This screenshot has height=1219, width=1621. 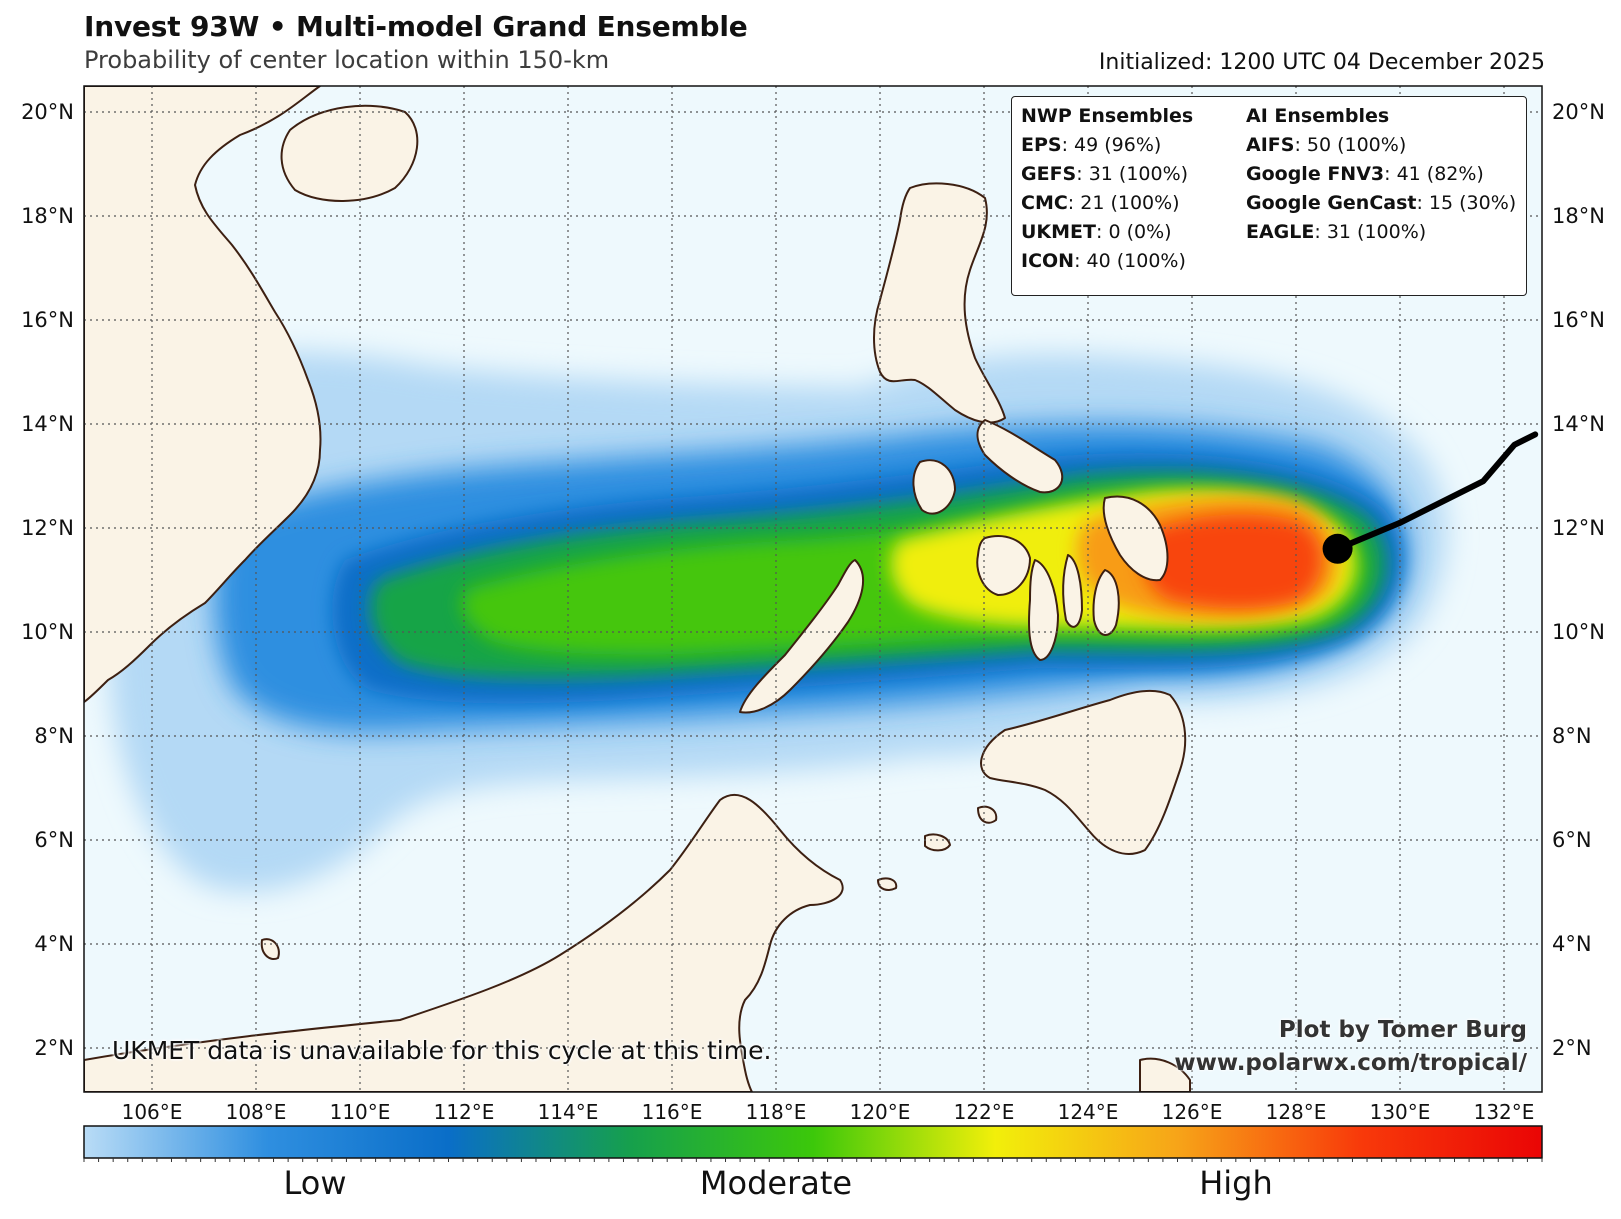 What do you see at coordinates (1105, 174) in the screenshot?
I see `legend-row: GEFS: 31 (100%)` at bounding box center [1105, 174].